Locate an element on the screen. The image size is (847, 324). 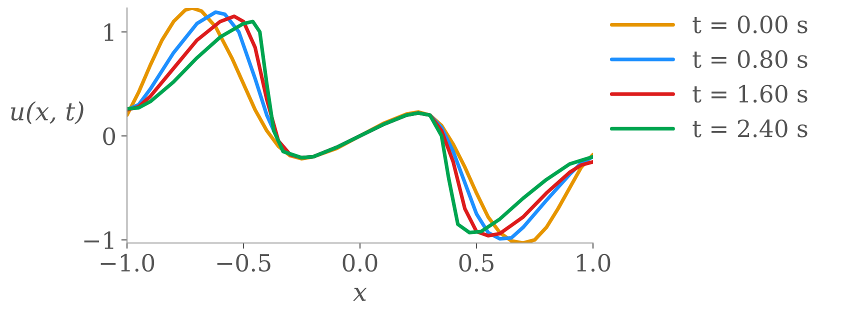
y-tick-label: 1 is located at coordinates (109, 32).